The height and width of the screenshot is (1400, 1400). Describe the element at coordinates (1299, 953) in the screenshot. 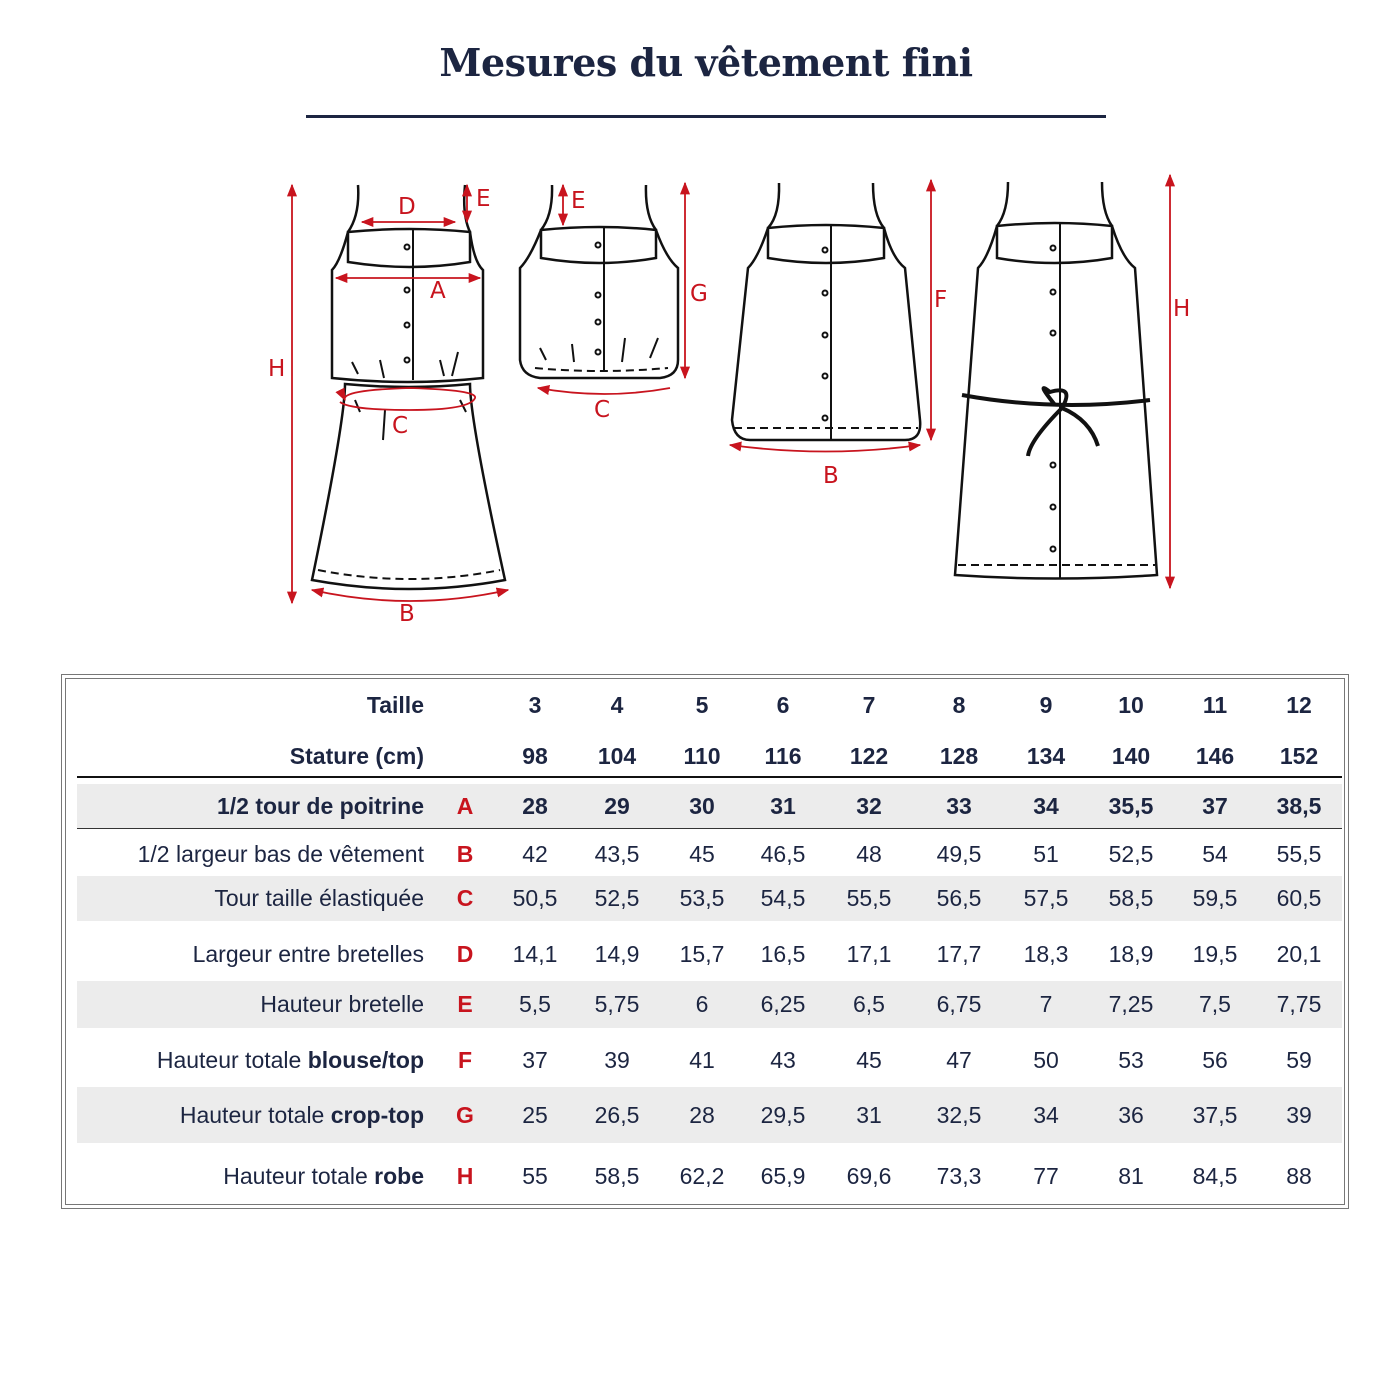

I see `table-cell: 20,1` at that location.